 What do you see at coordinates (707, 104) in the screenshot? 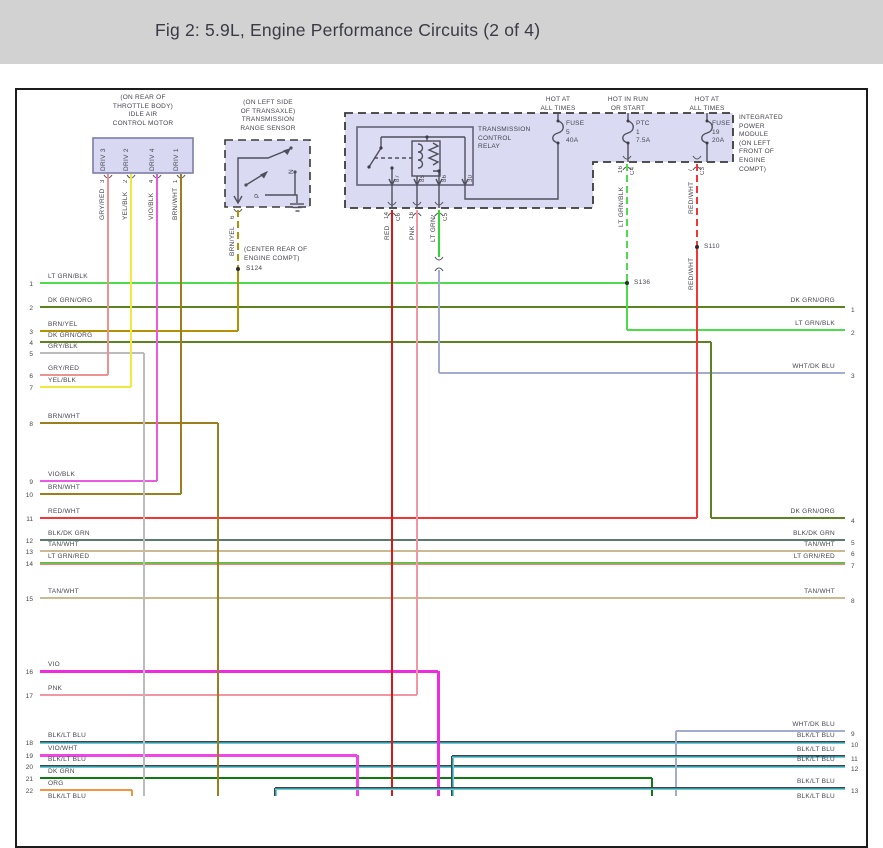
I see `hot-label-fuse19: HOT AT ALL TIMES` at bounding box center [707, 104].